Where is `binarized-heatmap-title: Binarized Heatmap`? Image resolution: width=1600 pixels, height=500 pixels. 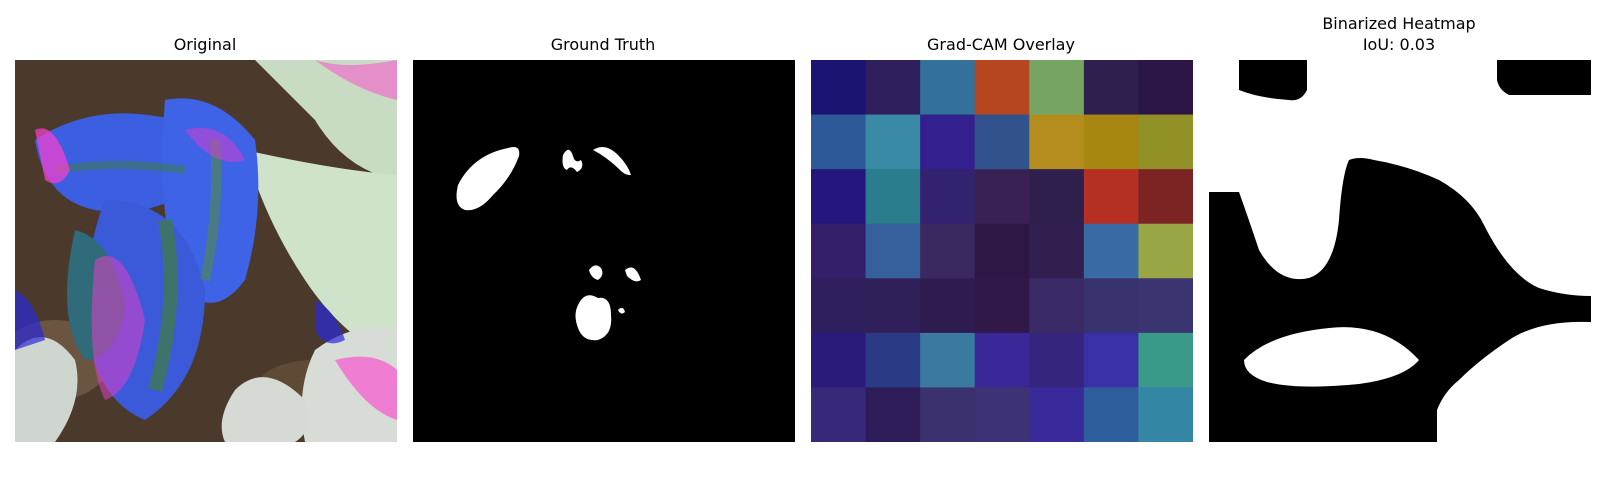 binarized-heatmap-title: Binarized Heatmap is located at coordinates (1399, 23).